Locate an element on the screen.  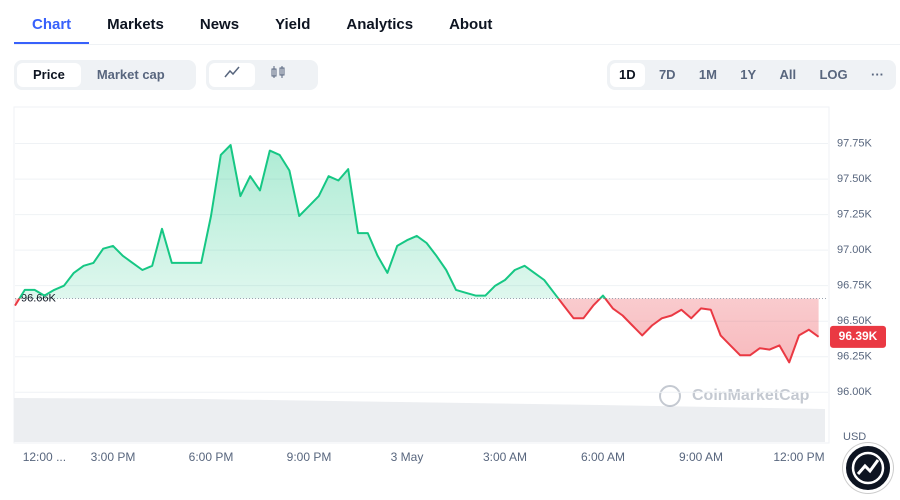
range-button: 1D is located at coordinates (627, 75).